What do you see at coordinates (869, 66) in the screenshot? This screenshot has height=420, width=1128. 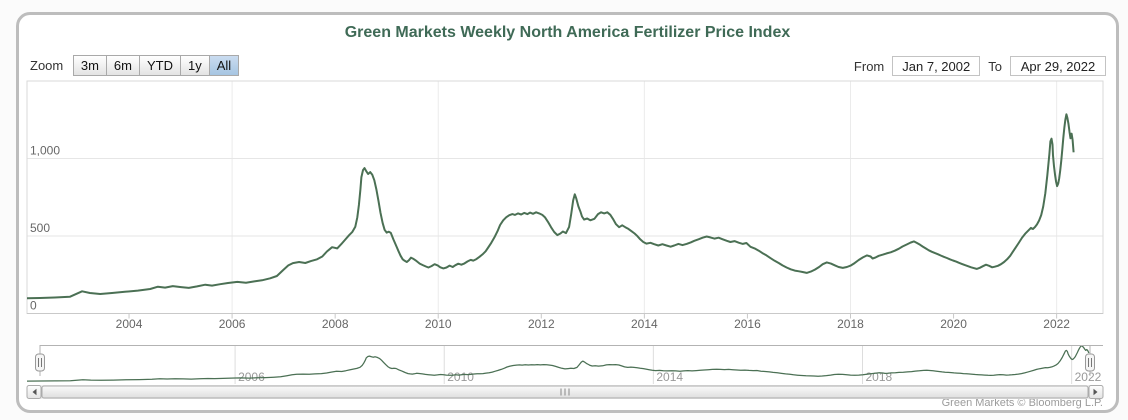 I see `from-label: From` at bounding box center [869, 66].